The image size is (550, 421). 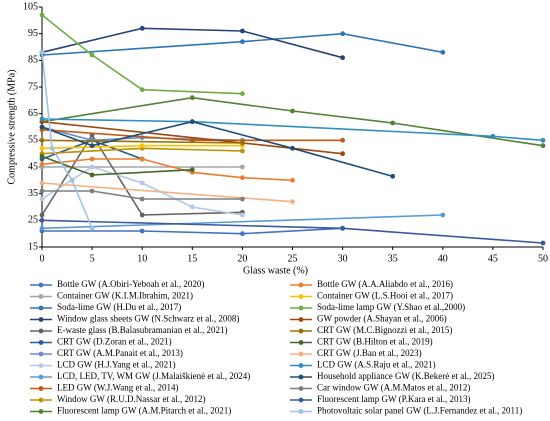 What do you see at coordinates (33, 33) in the screenshot?
I see `y-tick-label: 95` at bounding box center [33, 33].